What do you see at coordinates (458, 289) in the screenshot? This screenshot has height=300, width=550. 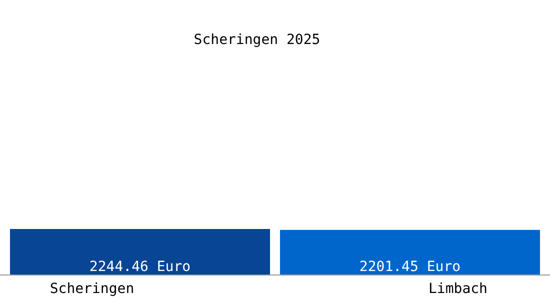 I see `x-tick-label: Limbach` at bounding box center [458, 289].